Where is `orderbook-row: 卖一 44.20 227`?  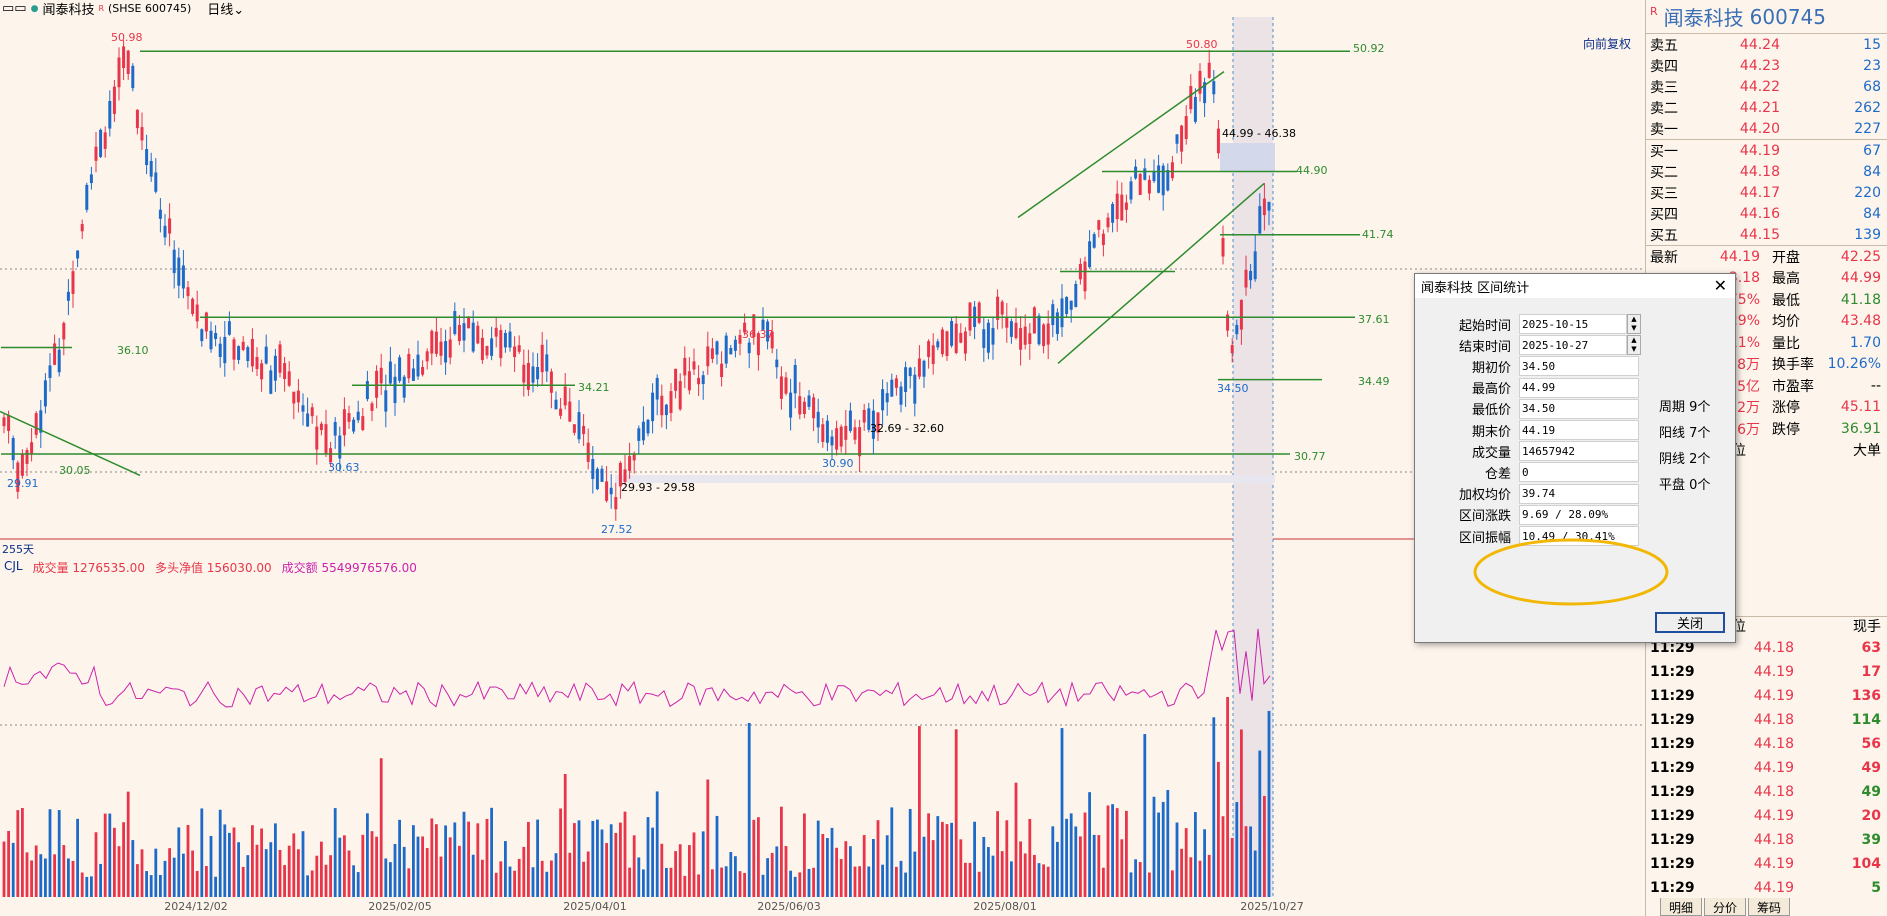
orderbook-row: 卖一 44.20 227 is located at coordinates (1766, 128).